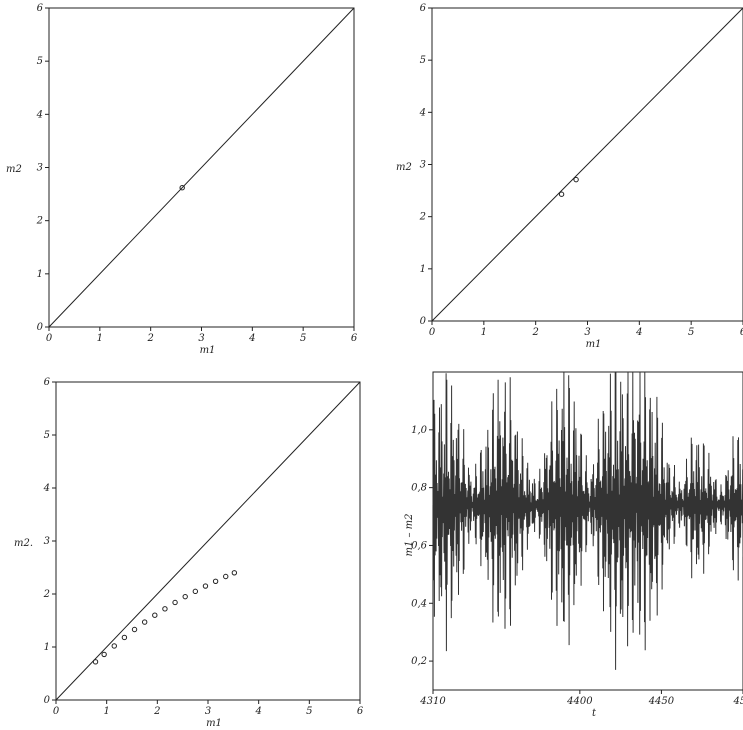  Describe the element at coordinates (409, 534) in the screenshot. I see `y-axis-label: m1 – m2` at that location.